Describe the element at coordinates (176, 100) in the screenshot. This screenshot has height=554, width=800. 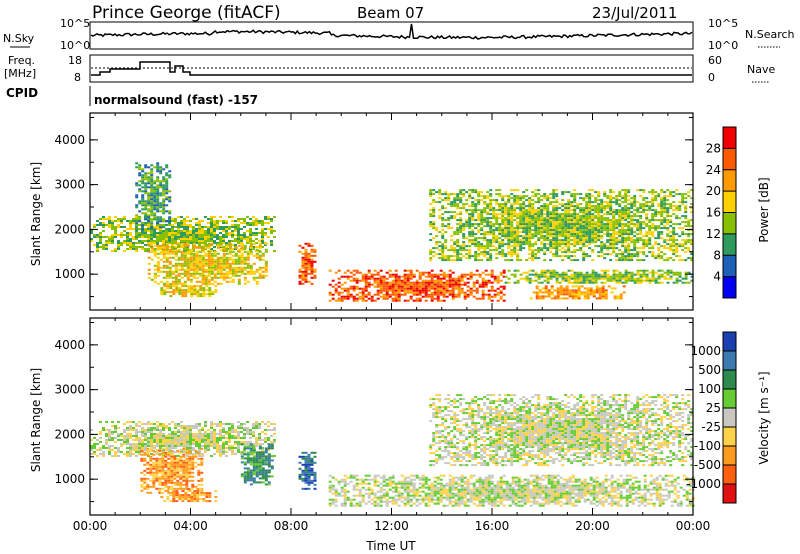
I see `cpid-text: normalsound (fast) -157` at that location.